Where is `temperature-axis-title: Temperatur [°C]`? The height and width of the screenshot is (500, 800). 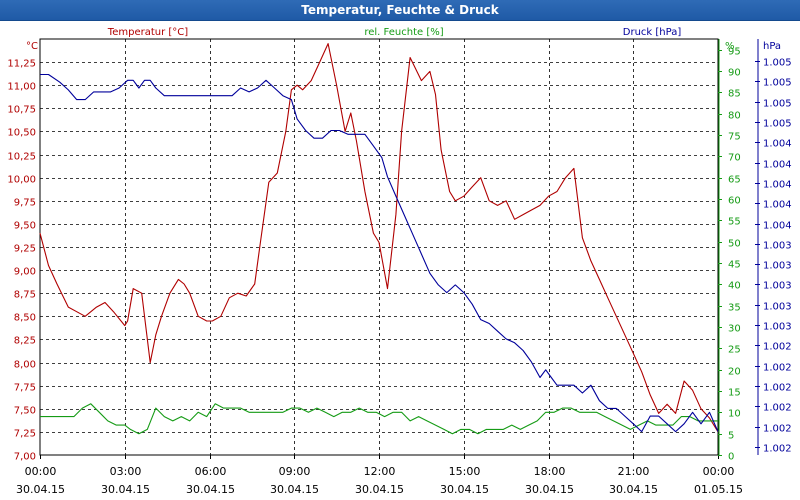
temperature-axis-title: Temperatur [°C] is located at coordinates (147, 32).